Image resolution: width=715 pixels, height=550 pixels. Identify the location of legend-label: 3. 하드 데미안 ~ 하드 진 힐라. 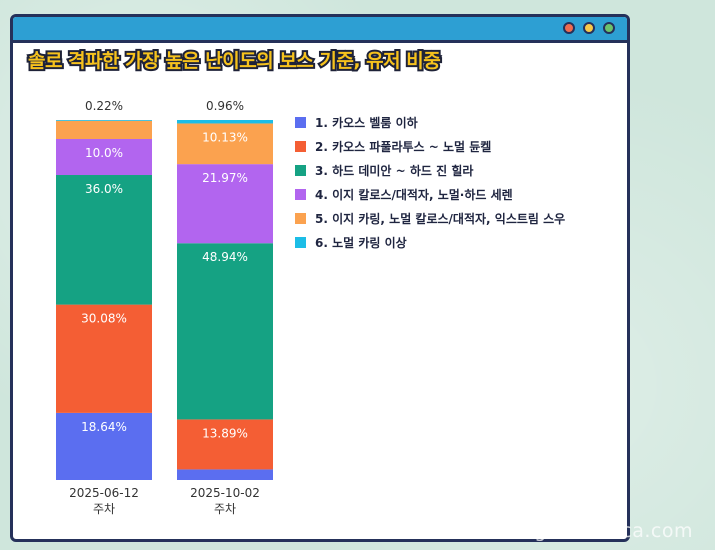
(394, 170).